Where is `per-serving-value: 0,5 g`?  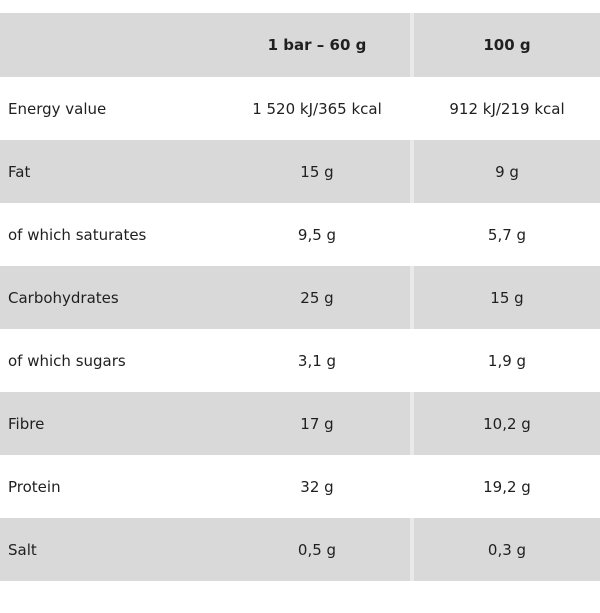
per-serving-value: 0,5 g is located at coordinates (317, 549).